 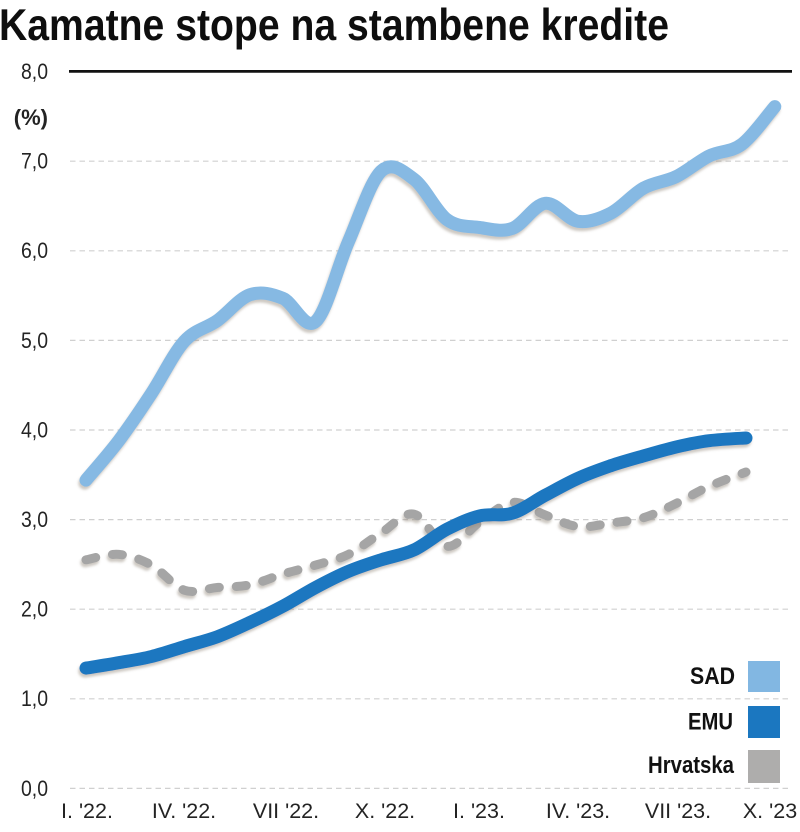 I want to click on svg-text: I. '23., so click(x=479, y=811).